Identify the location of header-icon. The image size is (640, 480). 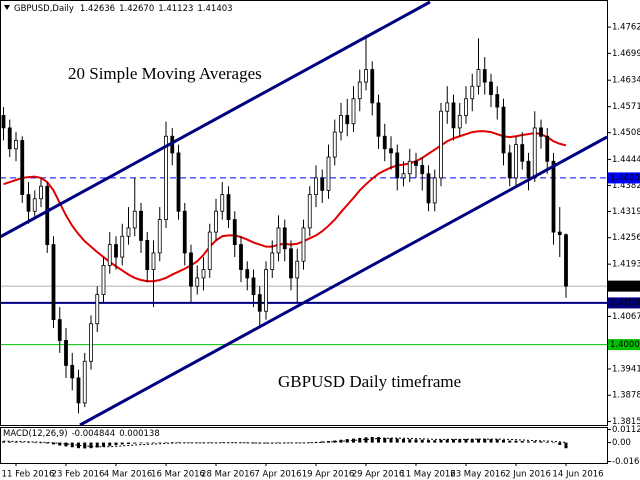
(7, 7).